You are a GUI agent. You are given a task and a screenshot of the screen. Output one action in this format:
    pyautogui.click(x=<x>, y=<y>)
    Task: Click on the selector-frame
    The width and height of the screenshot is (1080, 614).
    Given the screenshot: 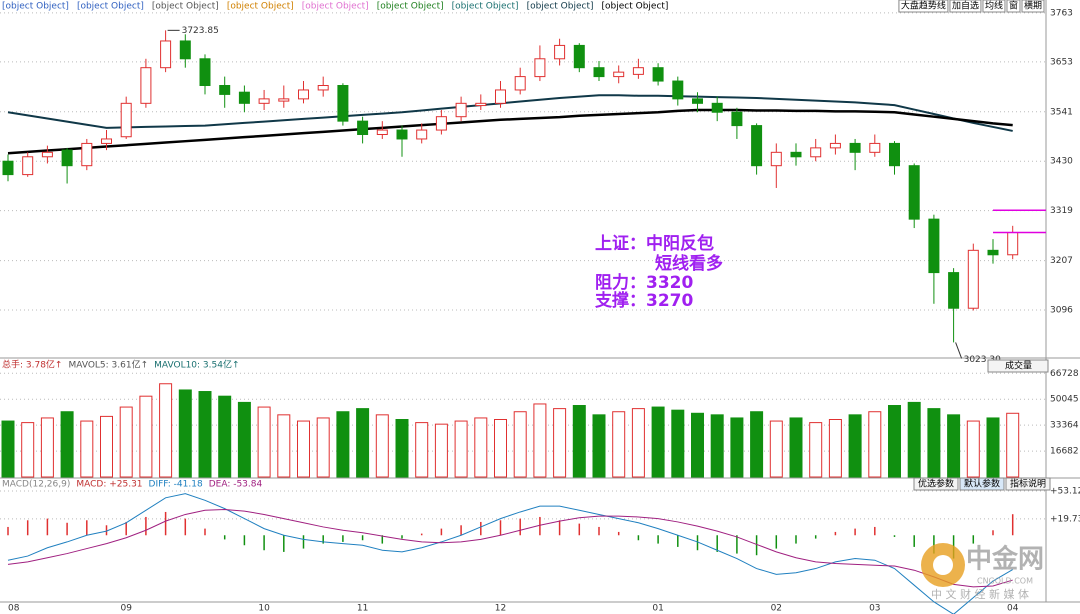 What is the action you would take?
    pyautogui.click(x=1018, y=366)
    